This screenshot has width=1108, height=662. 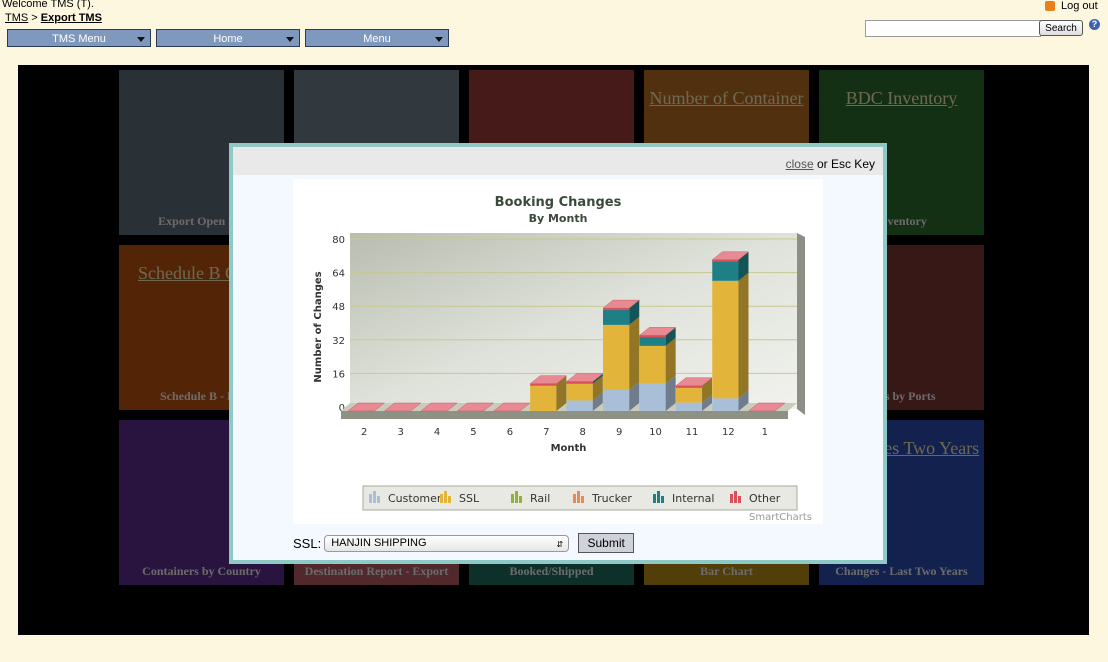 What do you see at coordinates (447, 543) in the screenshot?
I see `ssl-select: HANJIN SHIPPING ⇵` at bounding box center [447, 543].